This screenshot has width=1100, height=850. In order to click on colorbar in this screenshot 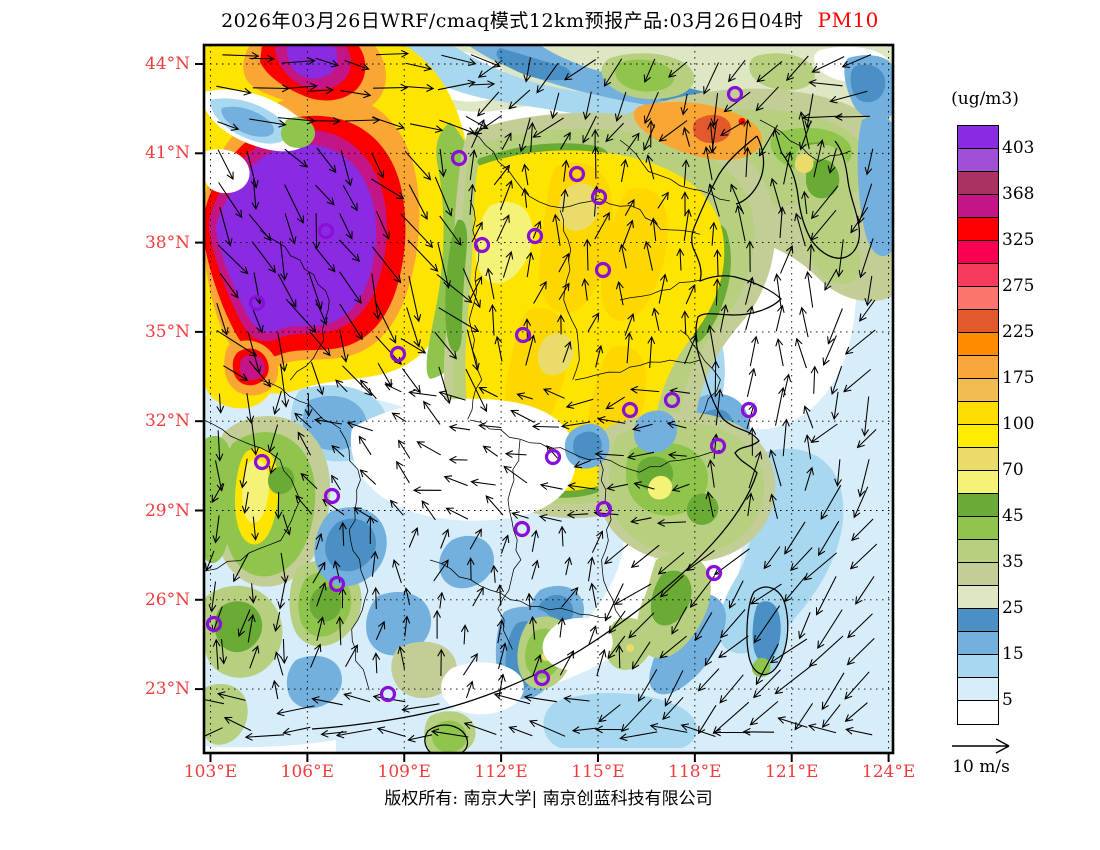, I will do `click(978, 425)`.